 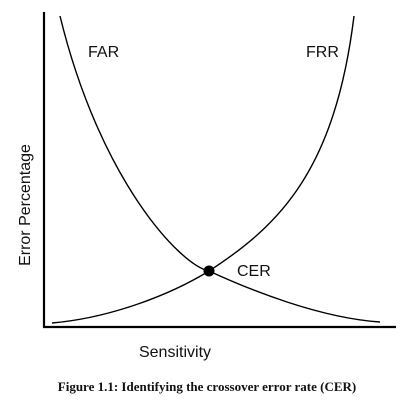 What do you see at coordinates (209, 271) in the screenshot?
I see `crossover-point` at bounding box center [209, 271].